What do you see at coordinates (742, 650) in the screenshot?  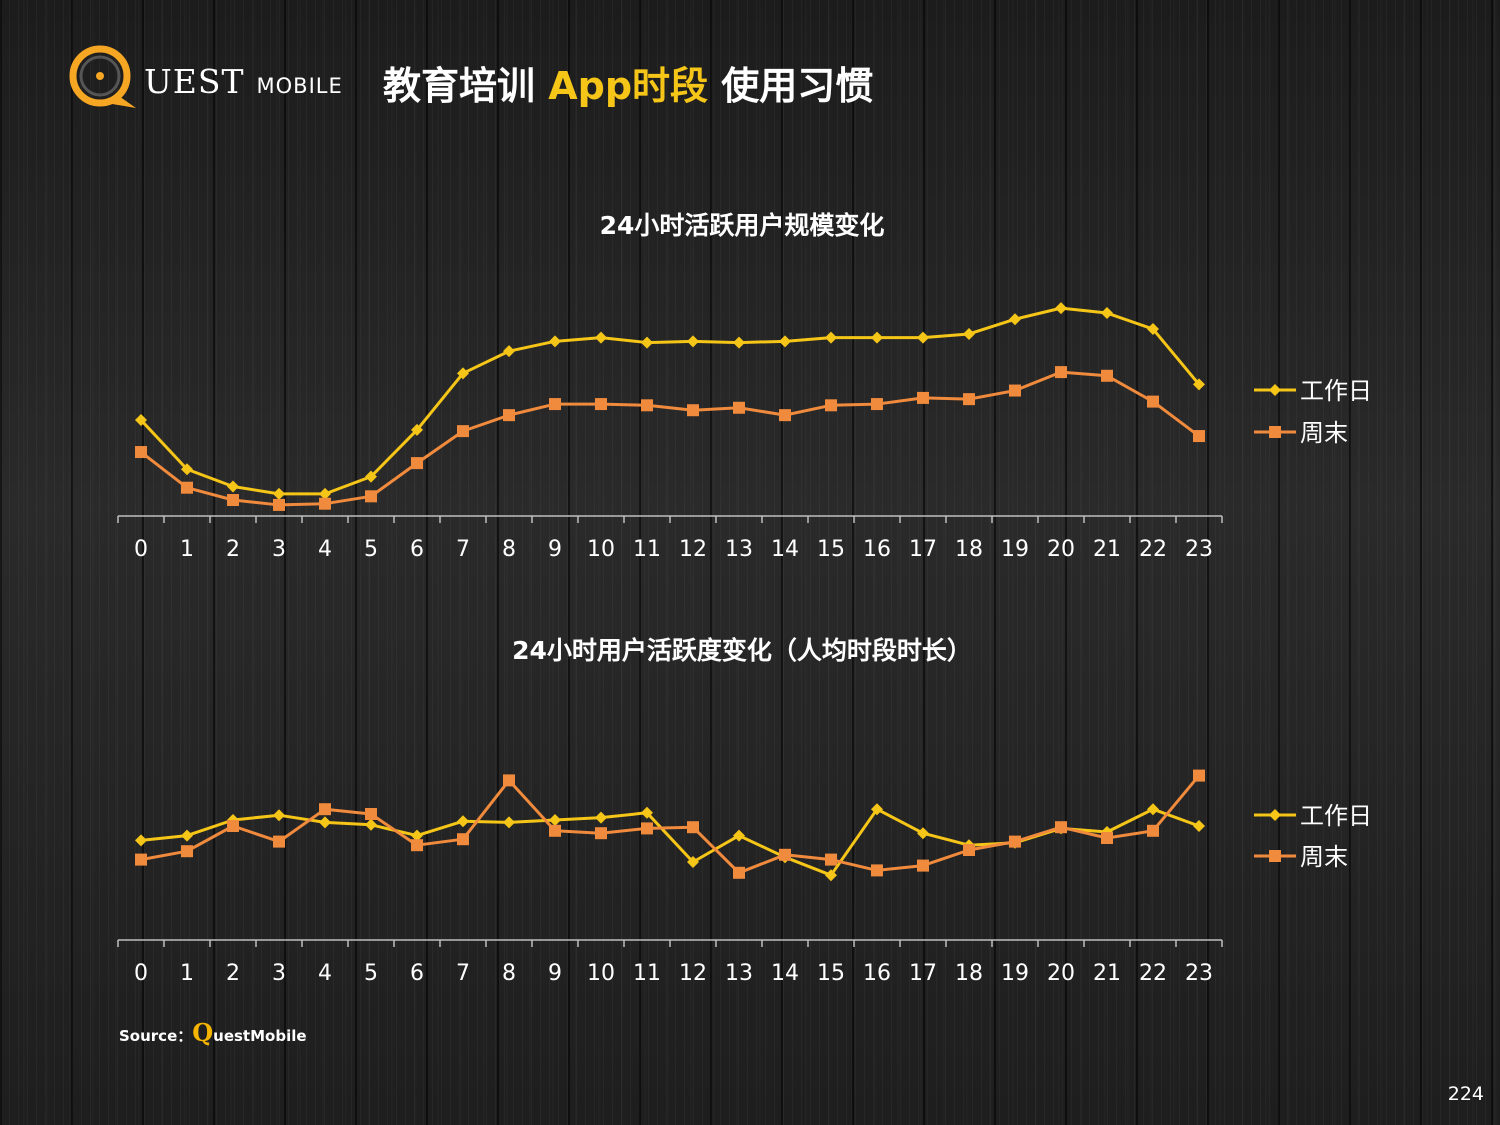 I see `chart-2-title: 24小时用户活跃度变化（人均时段时长）` at bounding box center [742, 650].